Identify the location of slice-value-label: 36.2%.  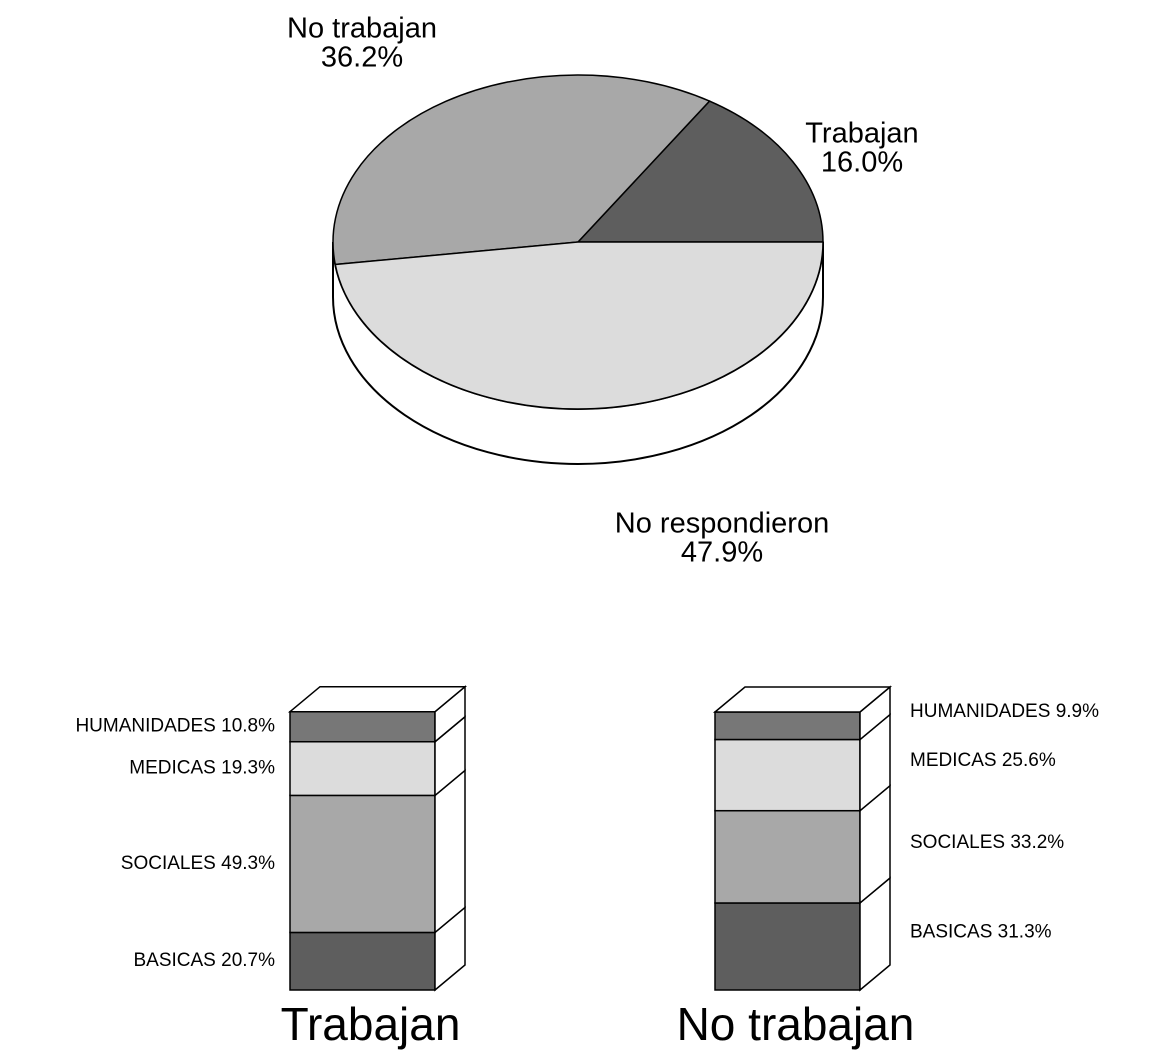
(362, 58).